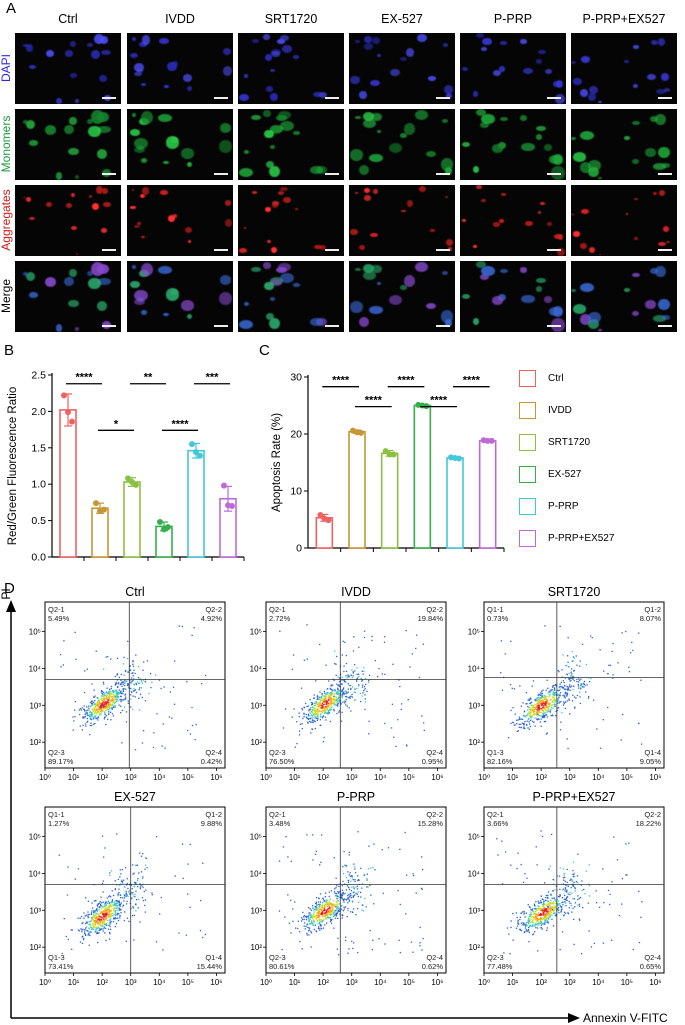  Describe the element at coordinates (598, 982) in the screenshot. I see `x-tick-label: 10⁴` at that location.